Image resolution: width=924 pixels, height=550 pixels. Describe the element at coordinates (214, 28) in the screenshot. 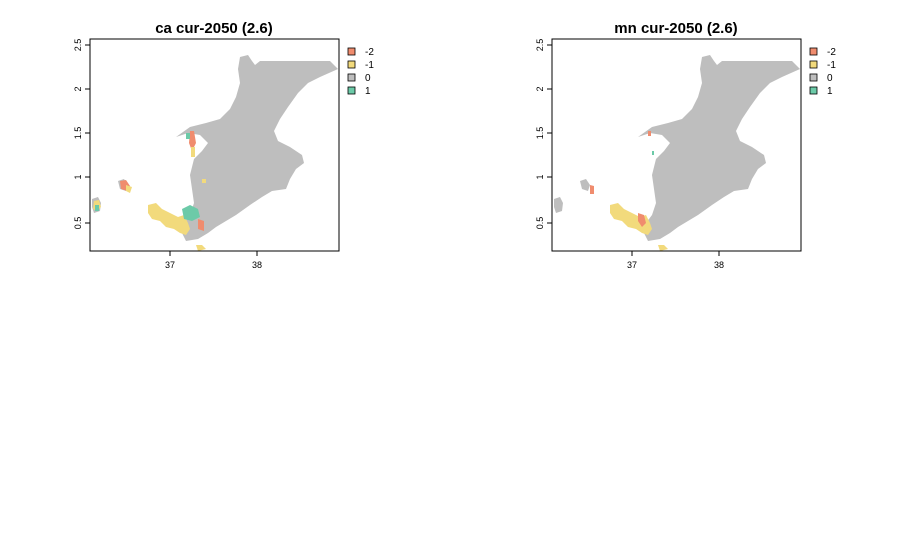

I see `panel-title: ca cur-2050 (2.6)` at that location.